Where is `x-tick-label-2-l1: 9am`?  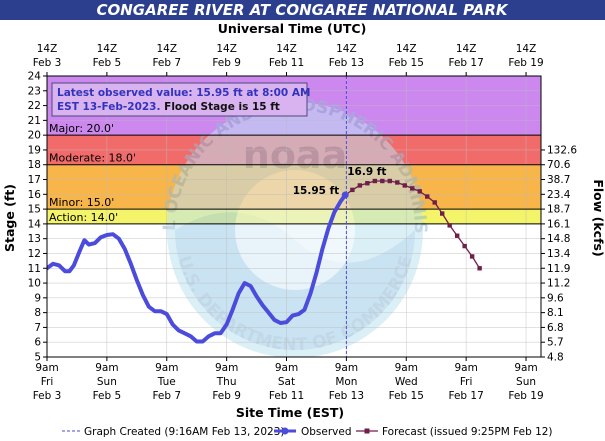 x-tick-label-2-l1: 9am is located at coordinates (166, 368).